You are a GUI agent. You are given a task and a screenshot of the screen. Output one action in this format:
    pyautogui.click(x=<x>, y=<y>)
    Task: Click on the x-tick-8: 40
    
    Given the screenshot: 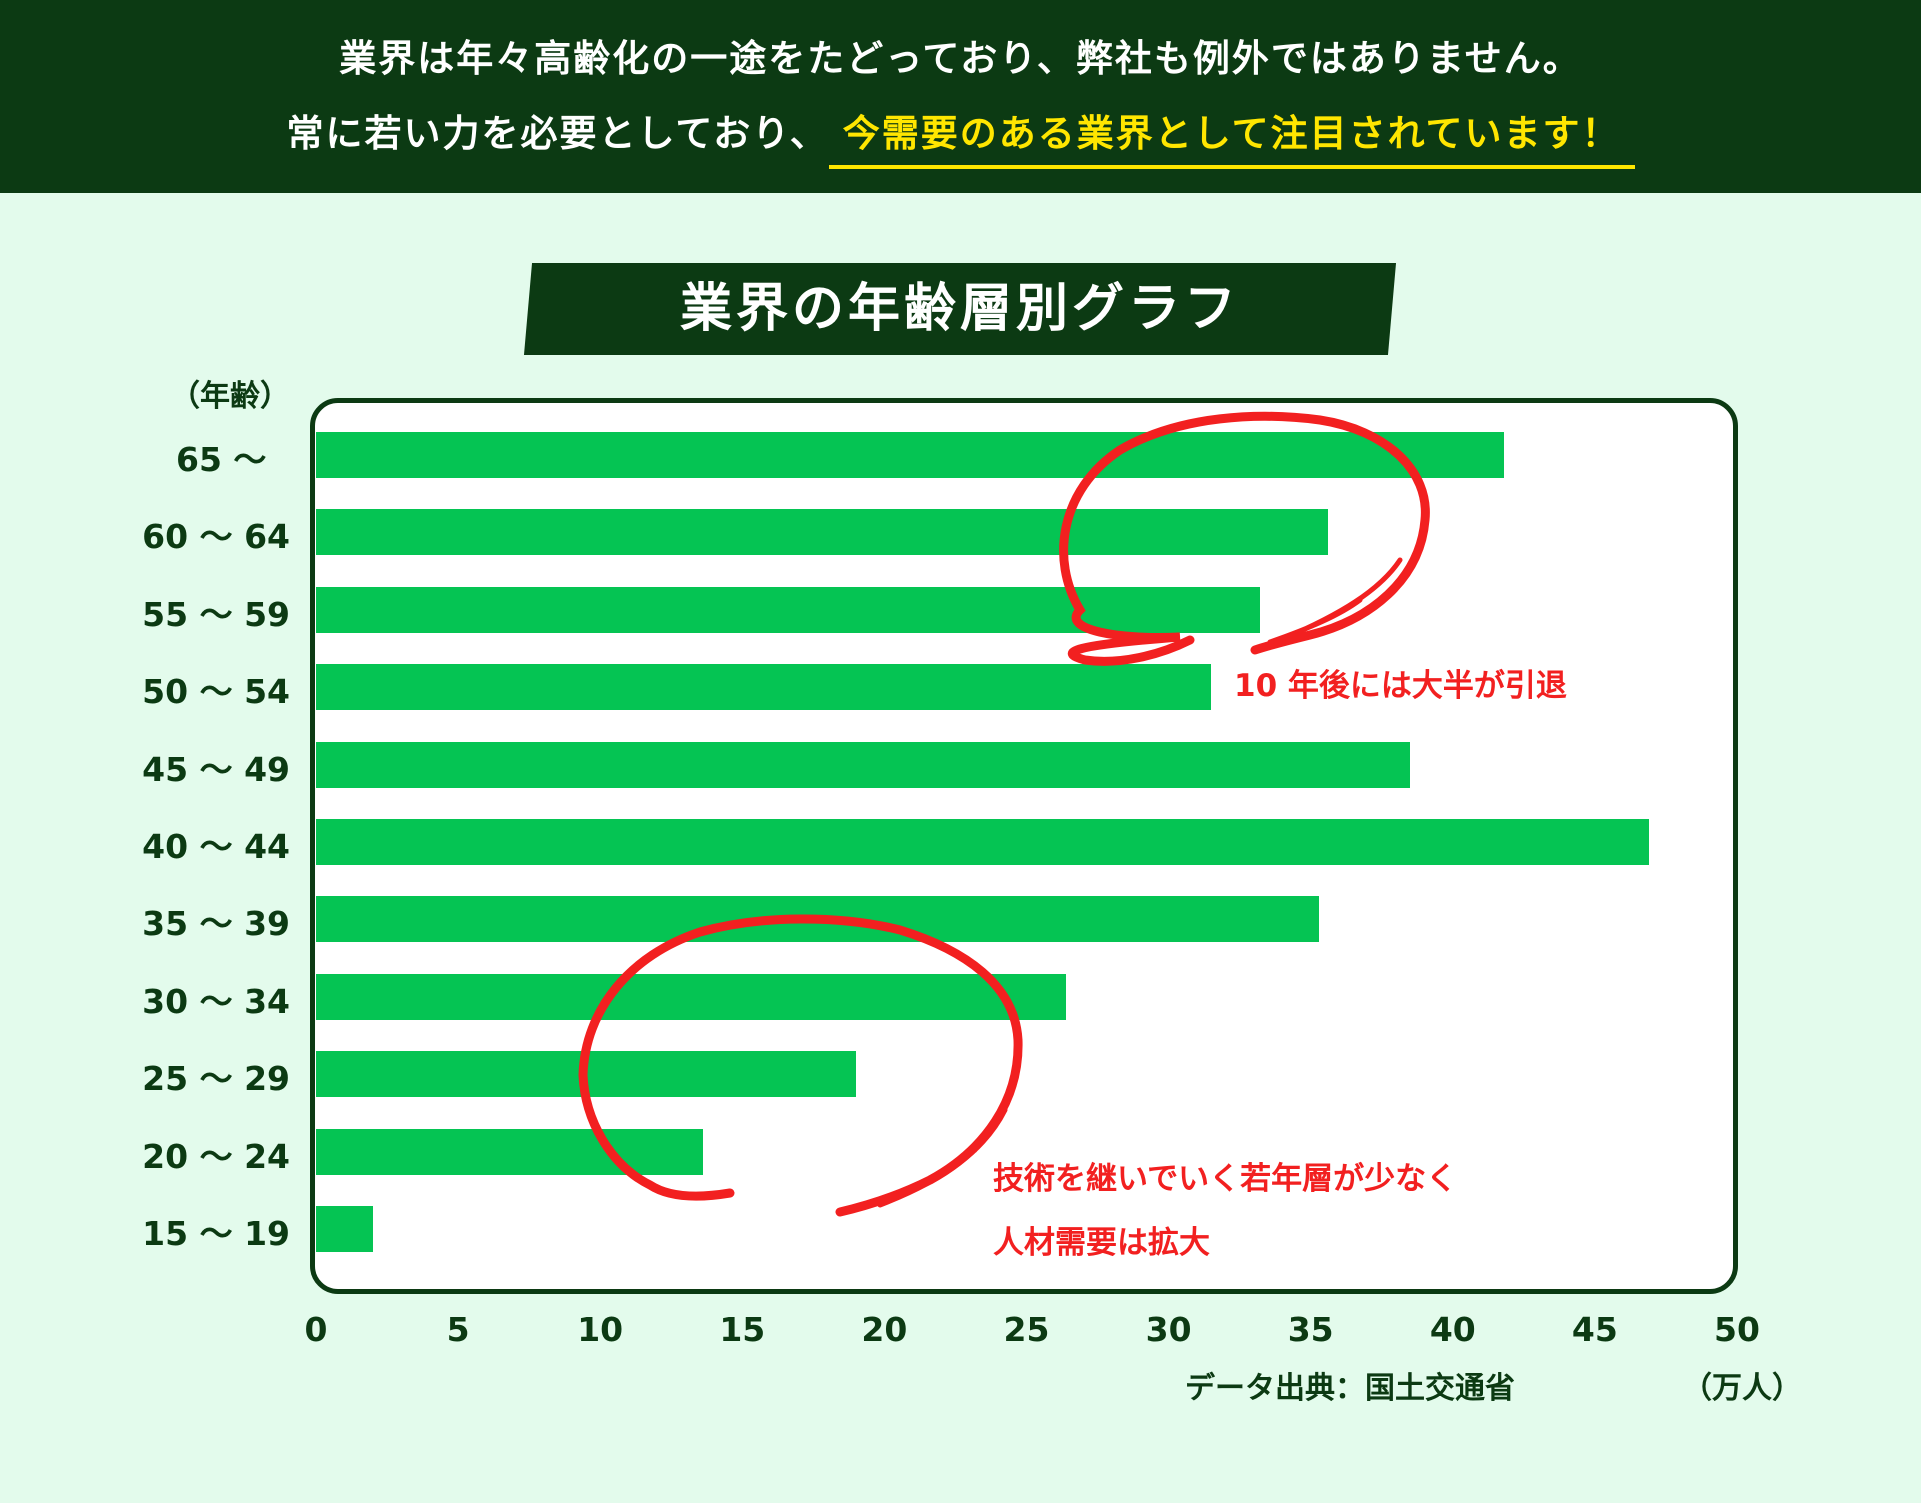 What is the action you would take?
    pyautogui.click(x=1452, y=1329)
    